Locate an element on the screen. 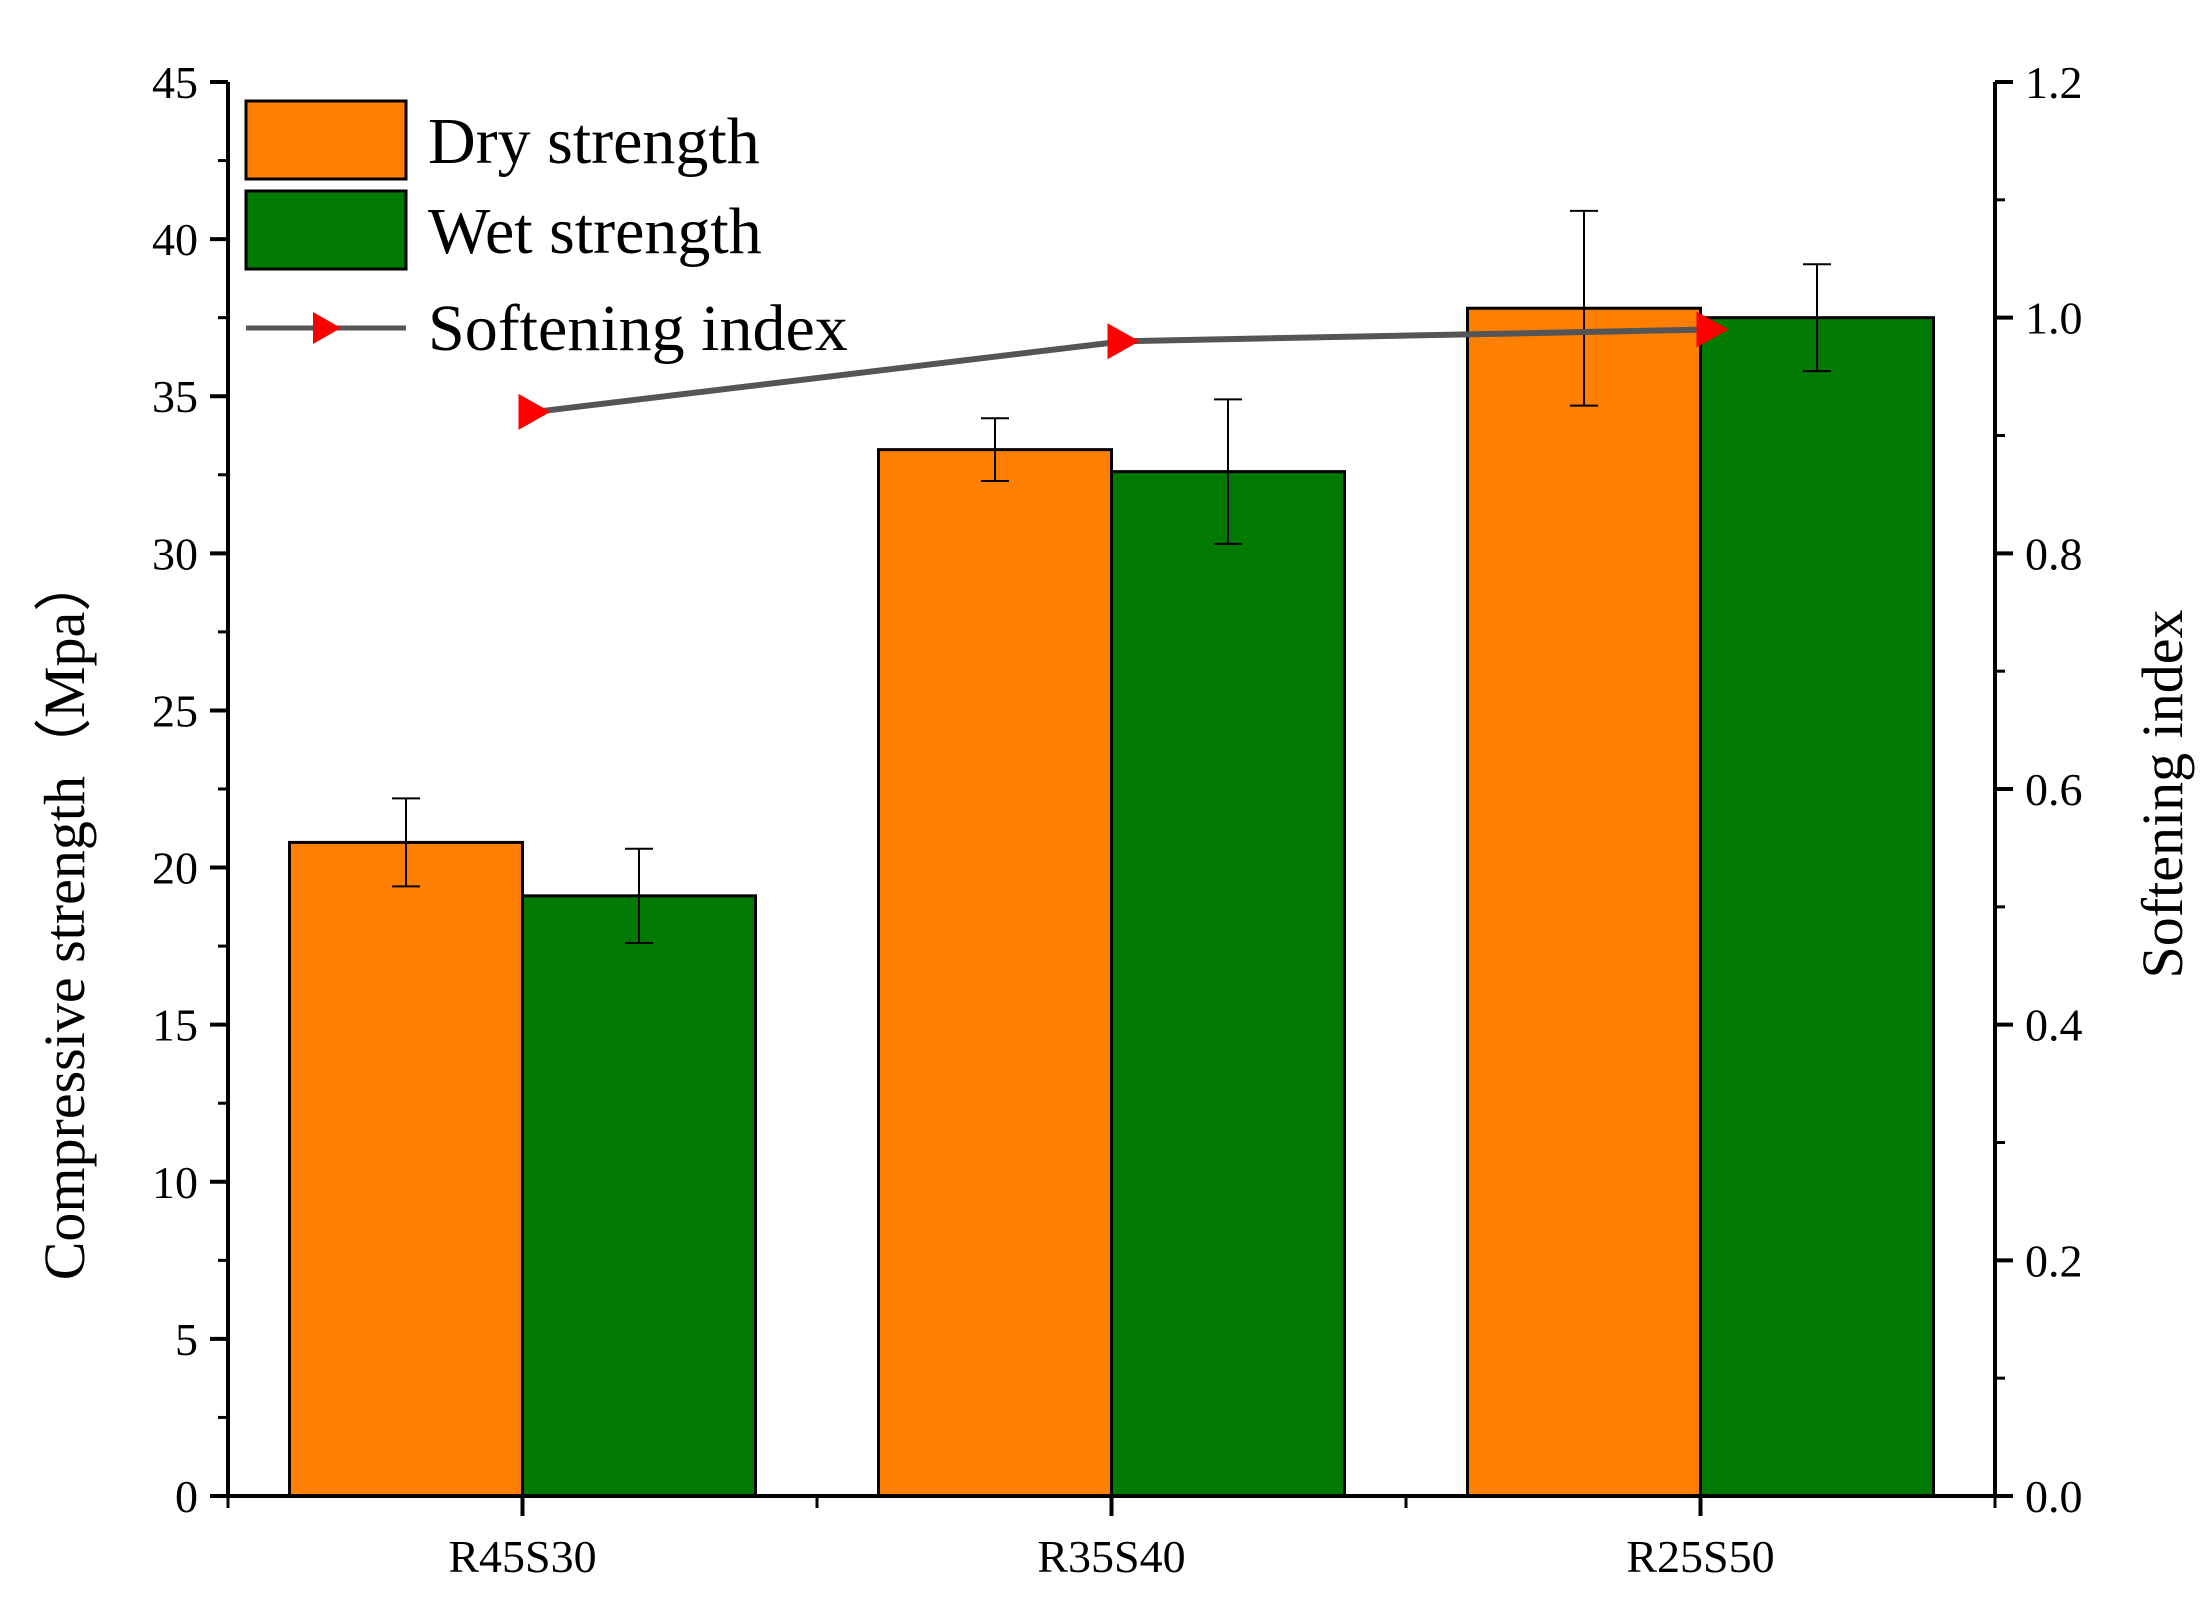 This screenshot has height=1612, width=2211. y2-tick-label-0.4: 0.4 is located at coordinates (2054, 1025).